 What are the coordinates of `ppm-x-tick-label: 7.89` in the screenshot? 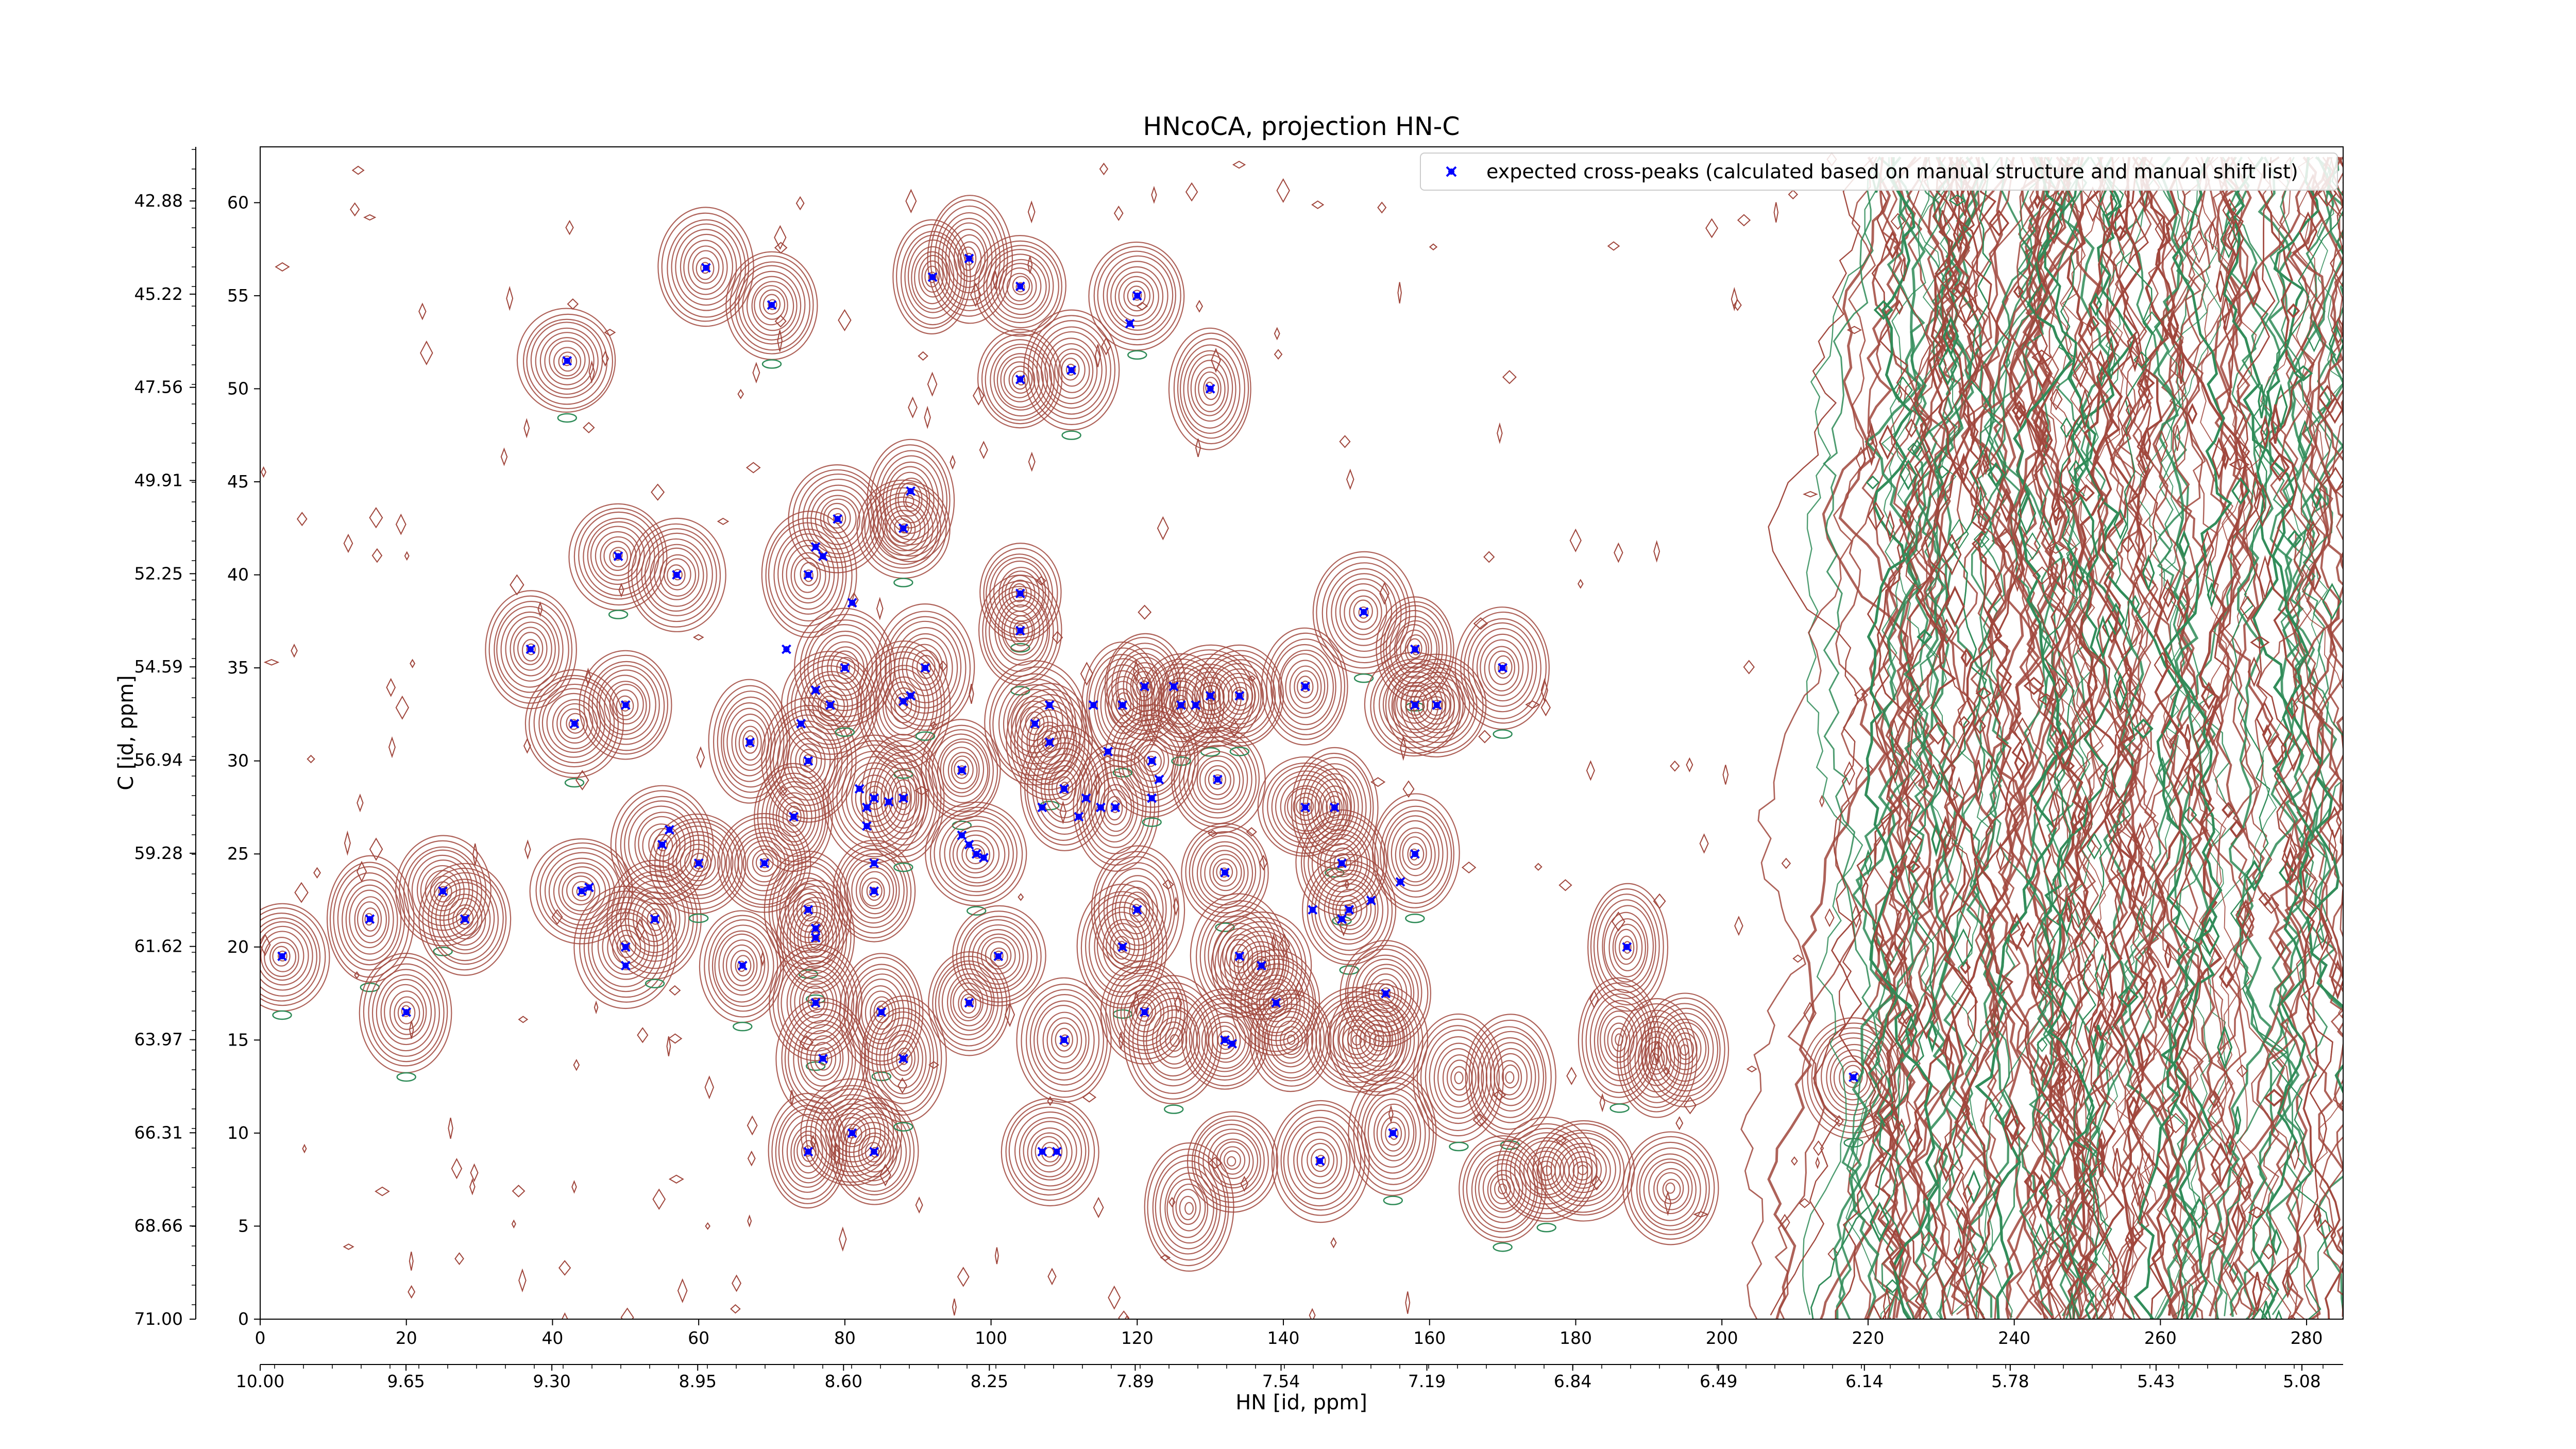 It's located at (1135, 1381).